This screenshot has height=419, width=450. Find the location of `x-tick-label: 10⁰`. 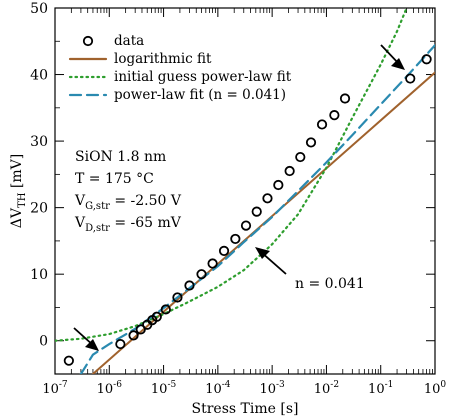

x-tick-label: 10⁰ is located at coordinates (435, 388).